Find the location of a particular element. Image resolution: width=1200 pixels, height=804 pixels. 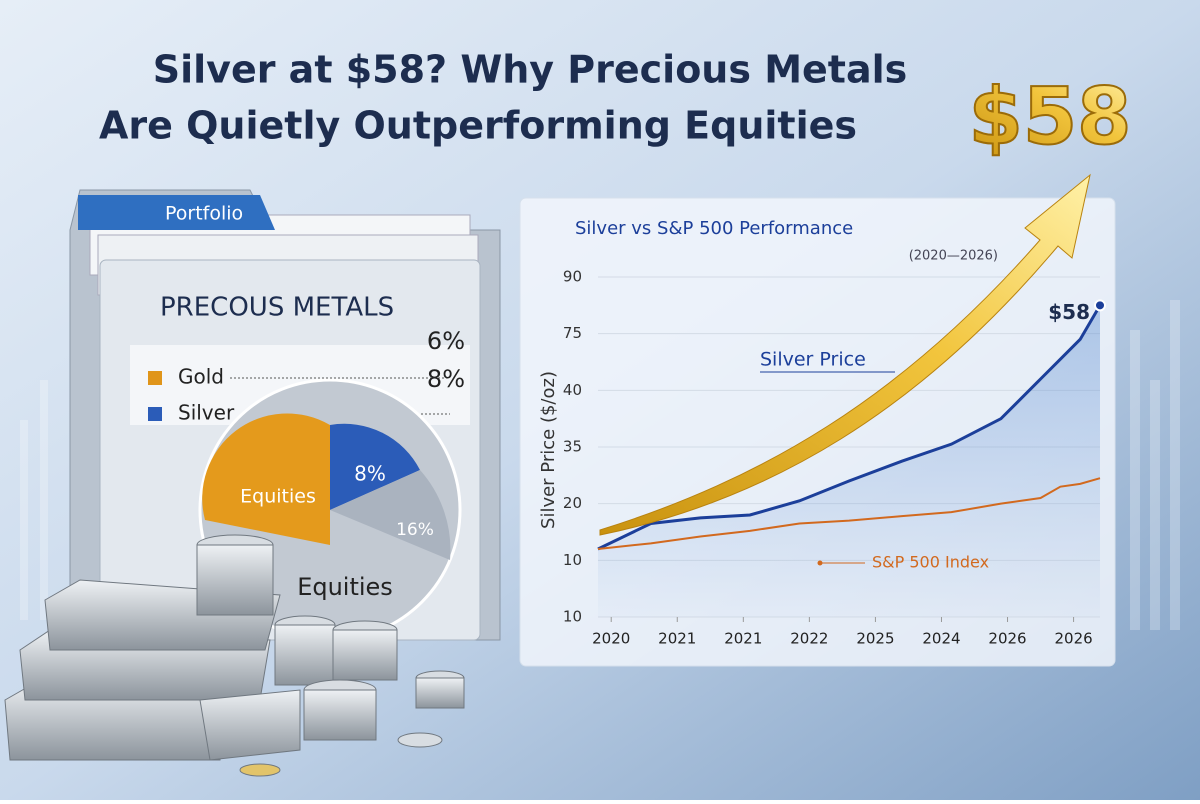

legend-label: Silver is located at coordinates (206, 413).